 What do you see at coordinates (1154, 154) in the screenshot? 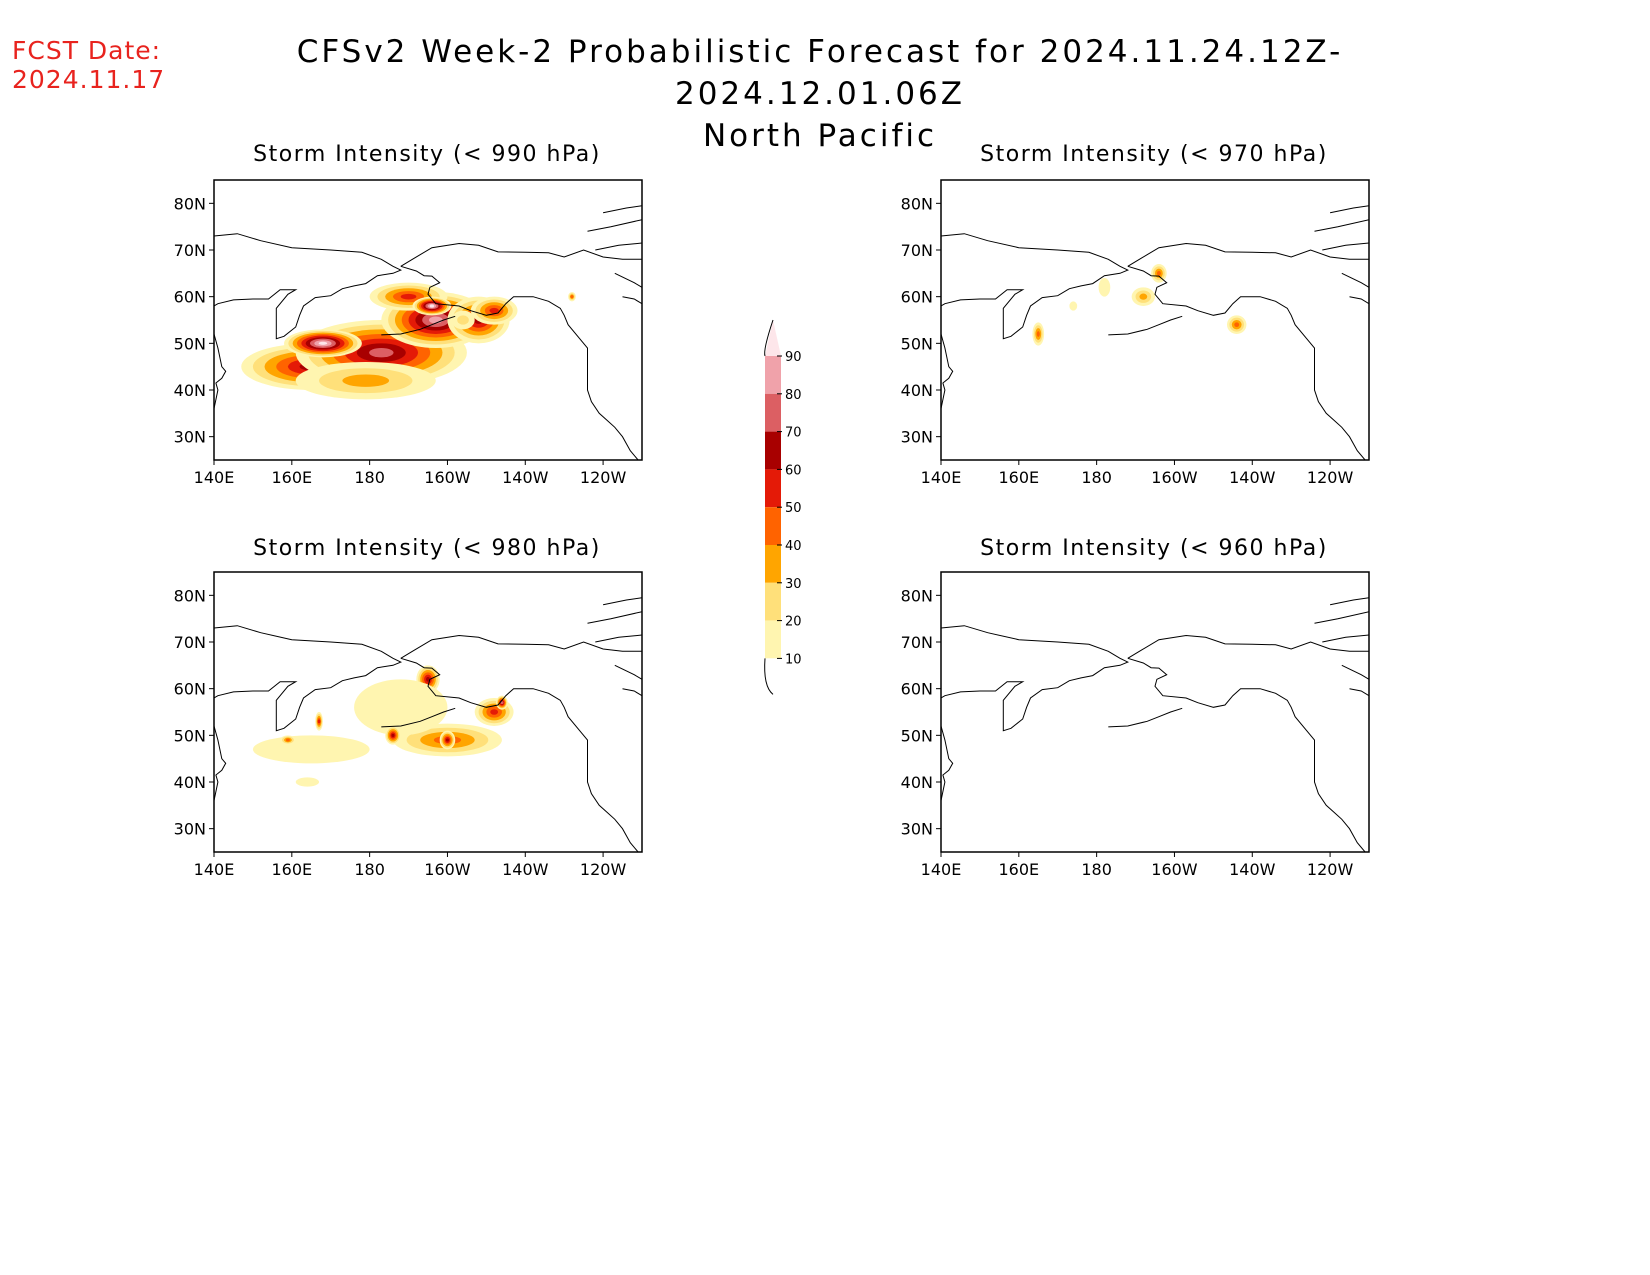
I see `panel-title-970: Storm Intensity (< 970 hPa)` at bounding box center [1154, 154].